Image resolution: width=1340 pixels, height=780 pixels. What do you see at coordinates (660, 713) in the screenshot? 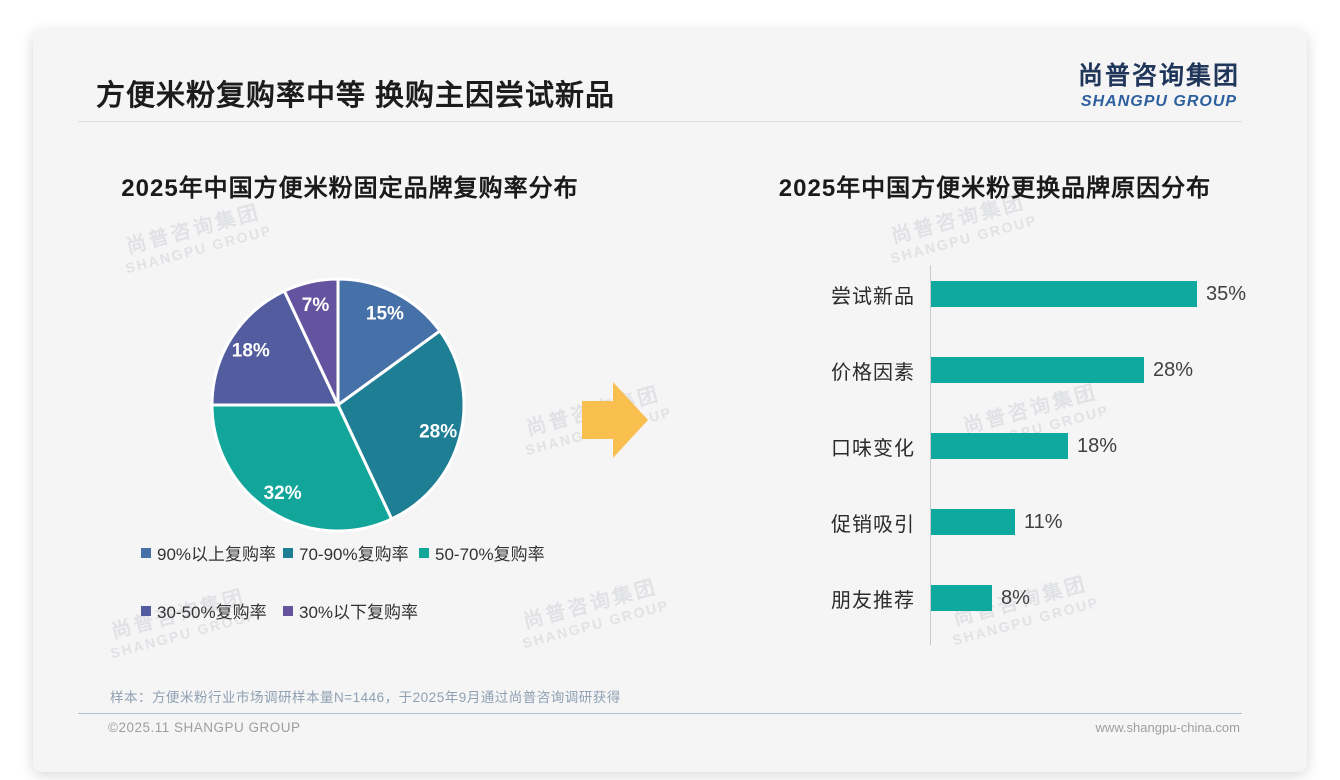
I see `footer-divider` at bounding box center [660, 713].